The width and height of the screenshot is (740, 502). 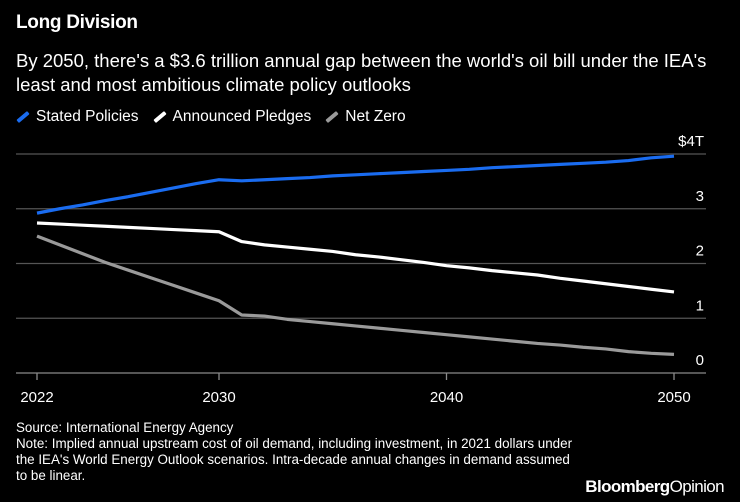 I want to click on x-tick-label: 2022, so click(x=36, y=397).